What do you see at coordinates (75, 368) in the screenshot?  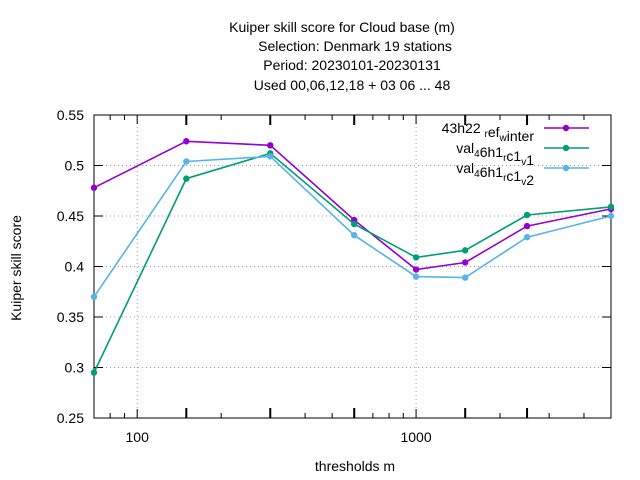 I see `y-tick-label: 0.3` at bounding box center [75, 368].